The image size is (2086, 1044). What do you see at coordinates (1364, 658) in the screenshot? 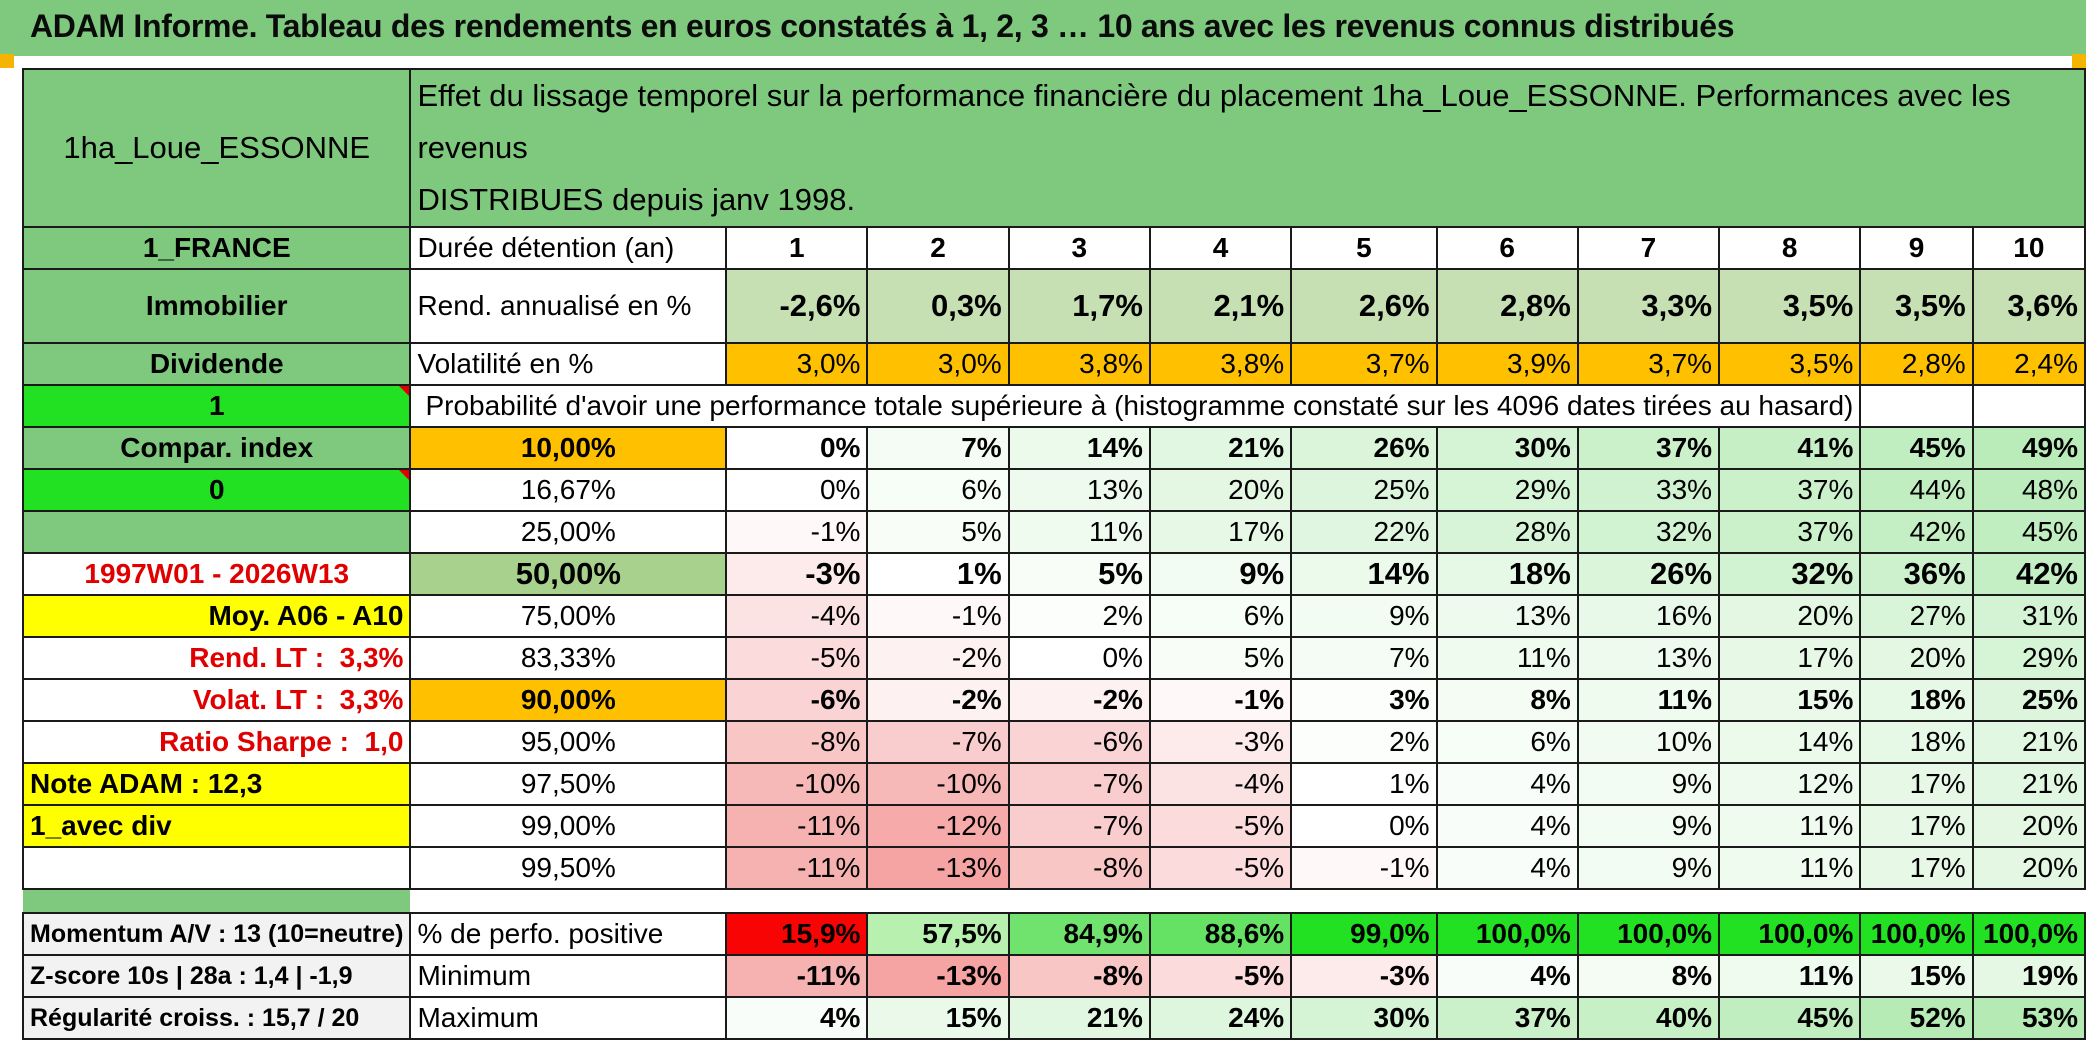
I see `quantile-value: 7%` at bounding box center [1364, 658].